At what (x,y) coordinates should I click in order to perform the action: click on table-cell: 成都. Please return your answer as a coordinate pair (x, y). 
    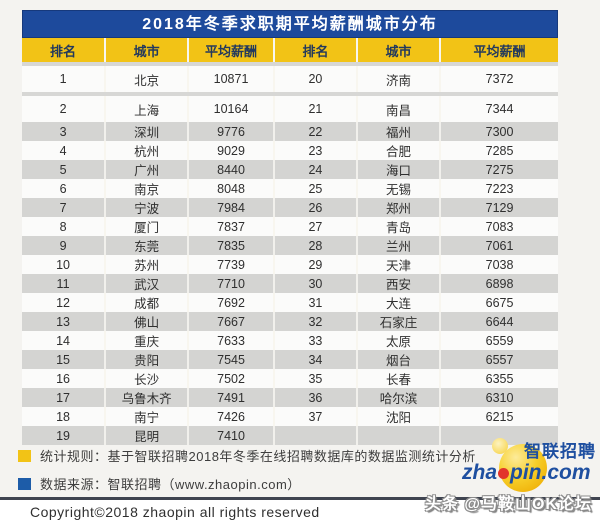
    Looking at the image, I should click on (146, 302).